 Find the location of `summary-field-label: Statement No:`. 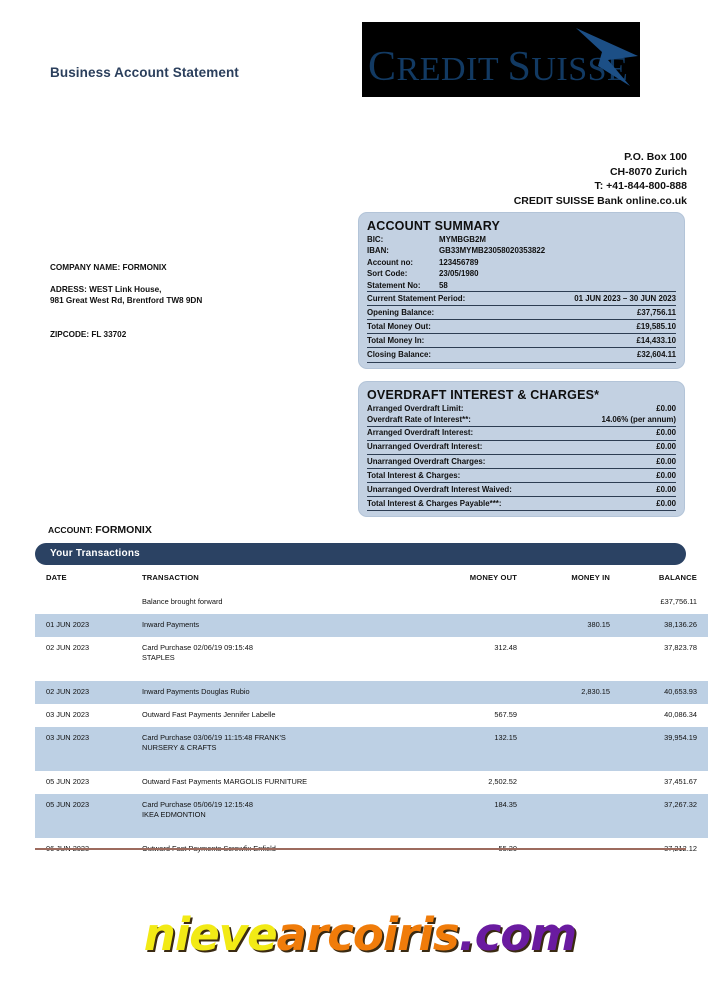

summary-field-label: Statement No: is located at coordinates (394, 285).